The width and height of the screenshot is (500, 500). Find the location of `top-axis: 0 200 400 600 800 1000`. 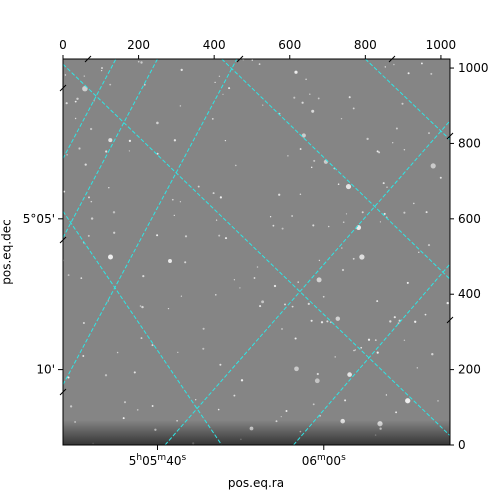

top-axis: 0 200 400 600 800 1000 is located at coordinates (257, 48).